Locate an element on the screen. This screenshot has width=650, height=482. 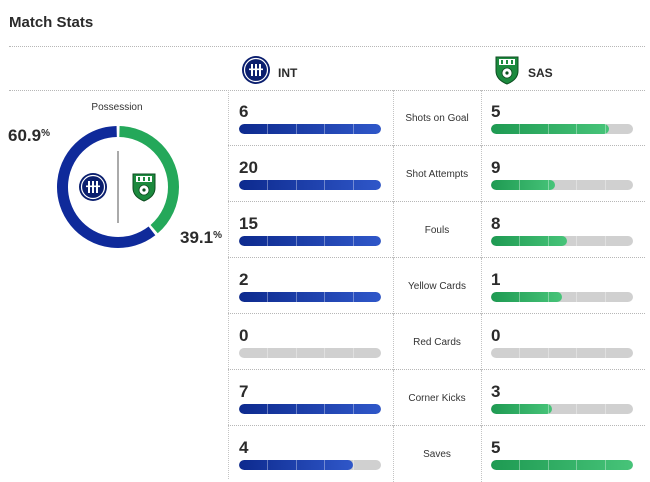
possession-home-value: 60.9% is located at coordinates (29, 136).